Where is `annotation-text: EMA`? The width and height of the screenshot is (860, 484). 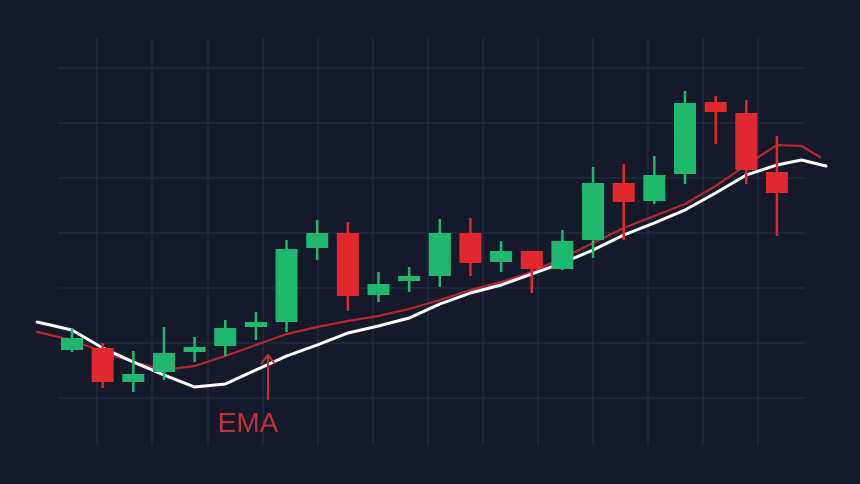 annotation-text: EMA is located at coordinates (248, 422).